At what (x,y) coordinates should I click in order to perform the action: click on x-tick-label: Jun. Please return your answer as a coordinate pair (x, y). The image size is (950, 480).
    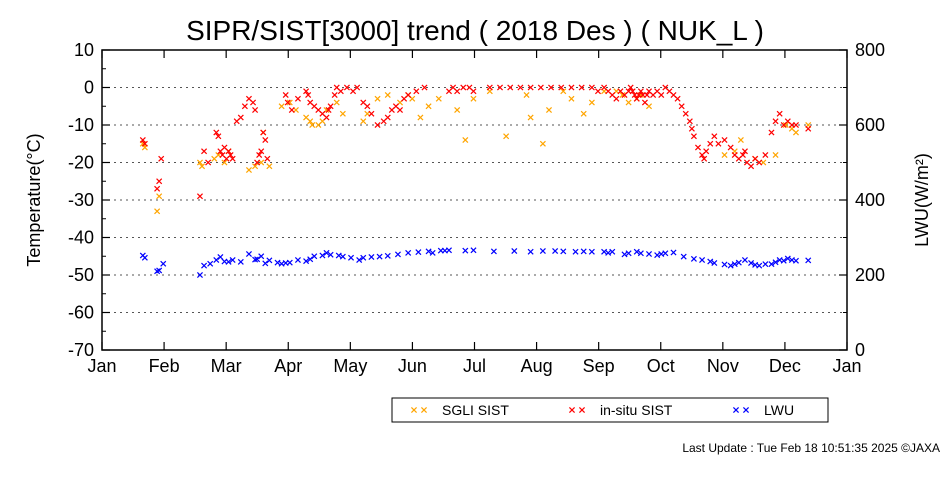
    Looking at the image, I should click on (412, 366).